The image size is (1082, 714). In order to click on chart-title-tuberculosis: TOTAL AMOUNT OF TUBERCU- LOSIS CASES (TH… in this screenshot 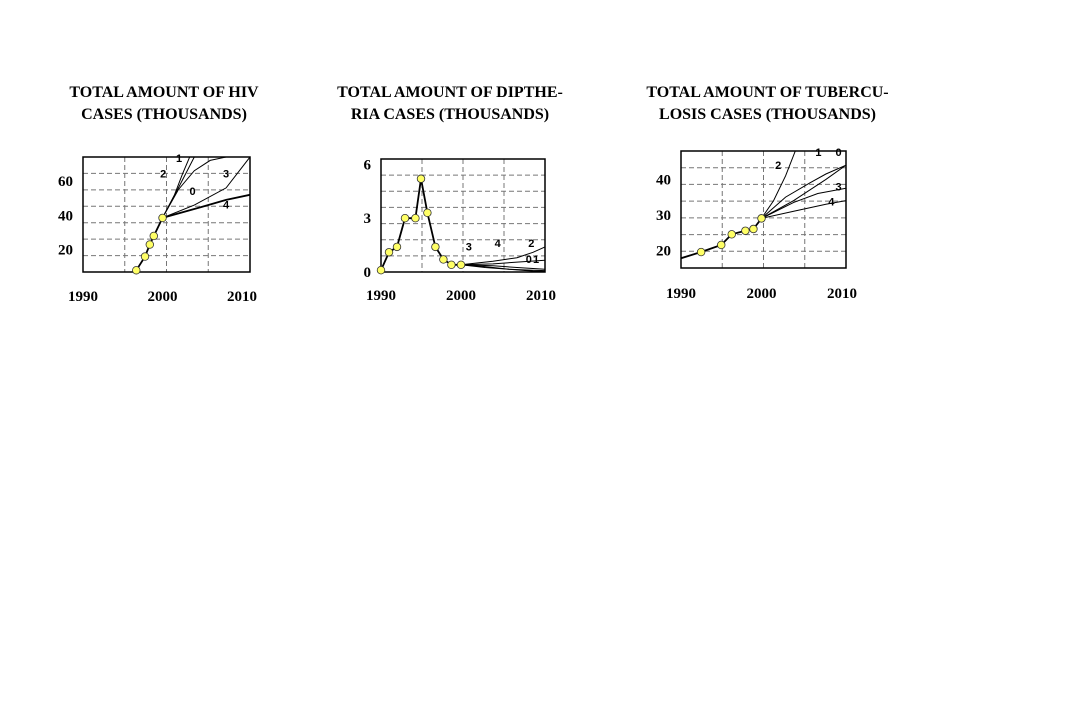, I will do `click(767, 104)`.